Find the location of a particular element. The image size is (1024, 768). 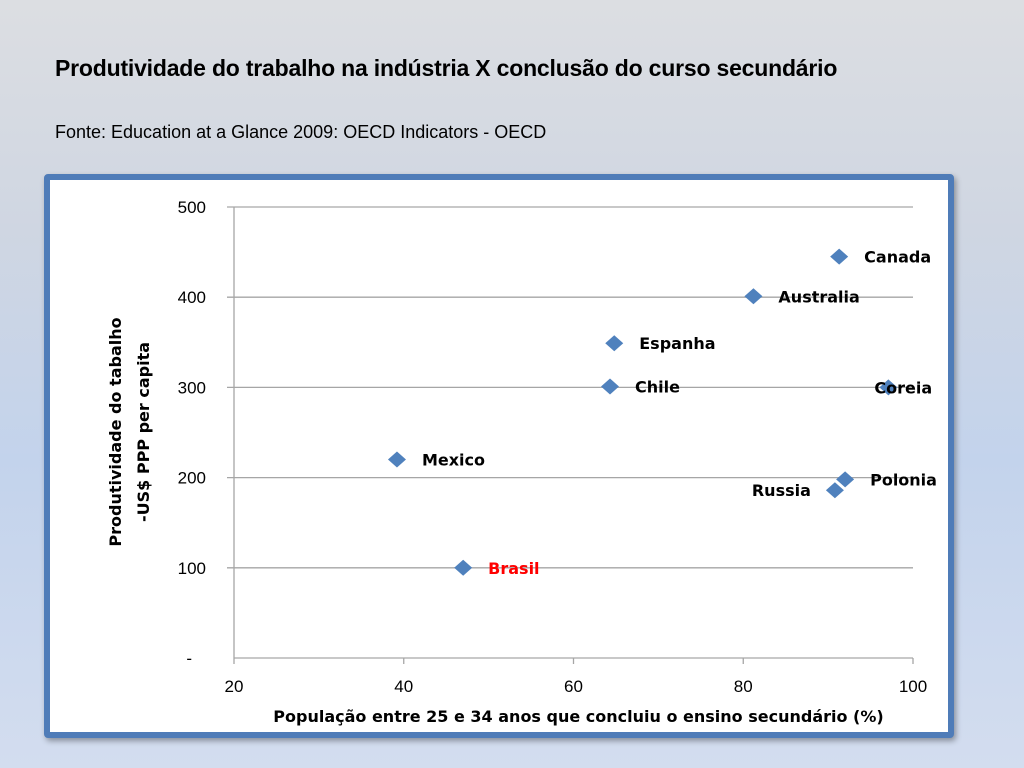

data-point-australia is located at coordinates (753, 296).